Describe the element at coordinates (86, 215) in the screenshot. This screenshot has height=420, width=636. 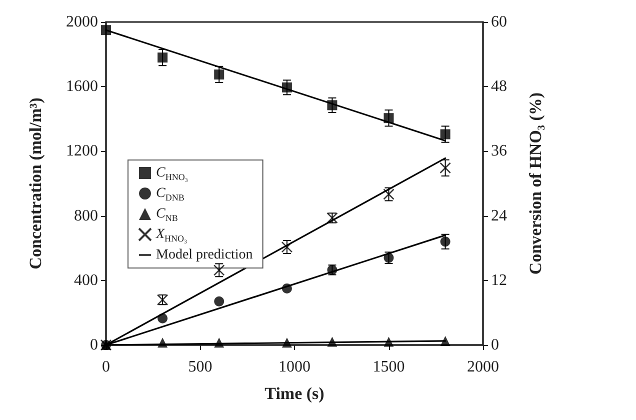
I see `y-tick-label: 800` at that location.